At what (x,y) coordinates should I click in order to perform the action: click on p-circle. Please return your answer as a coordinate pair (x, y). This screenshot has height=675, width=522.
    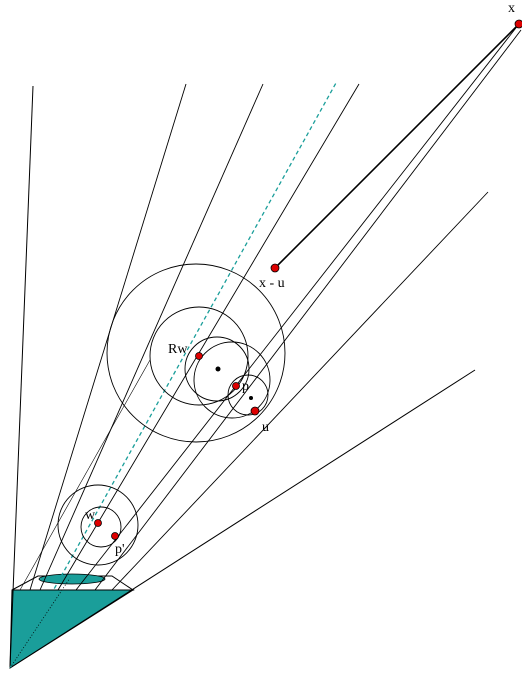
    Looking at the image, I should click on (248, 395).